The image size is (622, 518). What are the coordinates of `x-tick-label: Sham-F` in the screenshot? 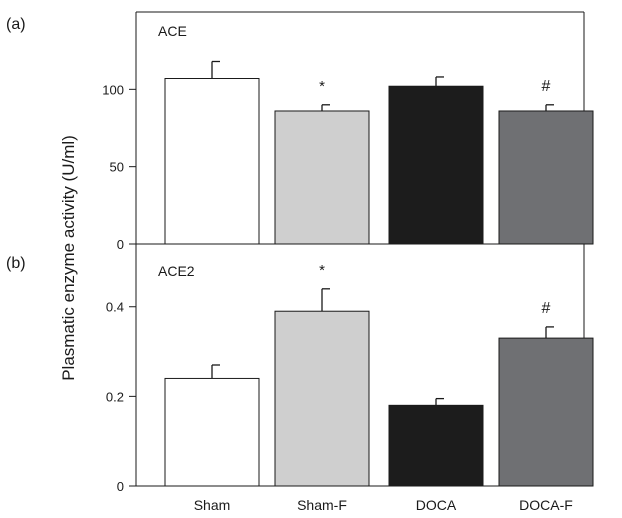 It's located at (322, 505).